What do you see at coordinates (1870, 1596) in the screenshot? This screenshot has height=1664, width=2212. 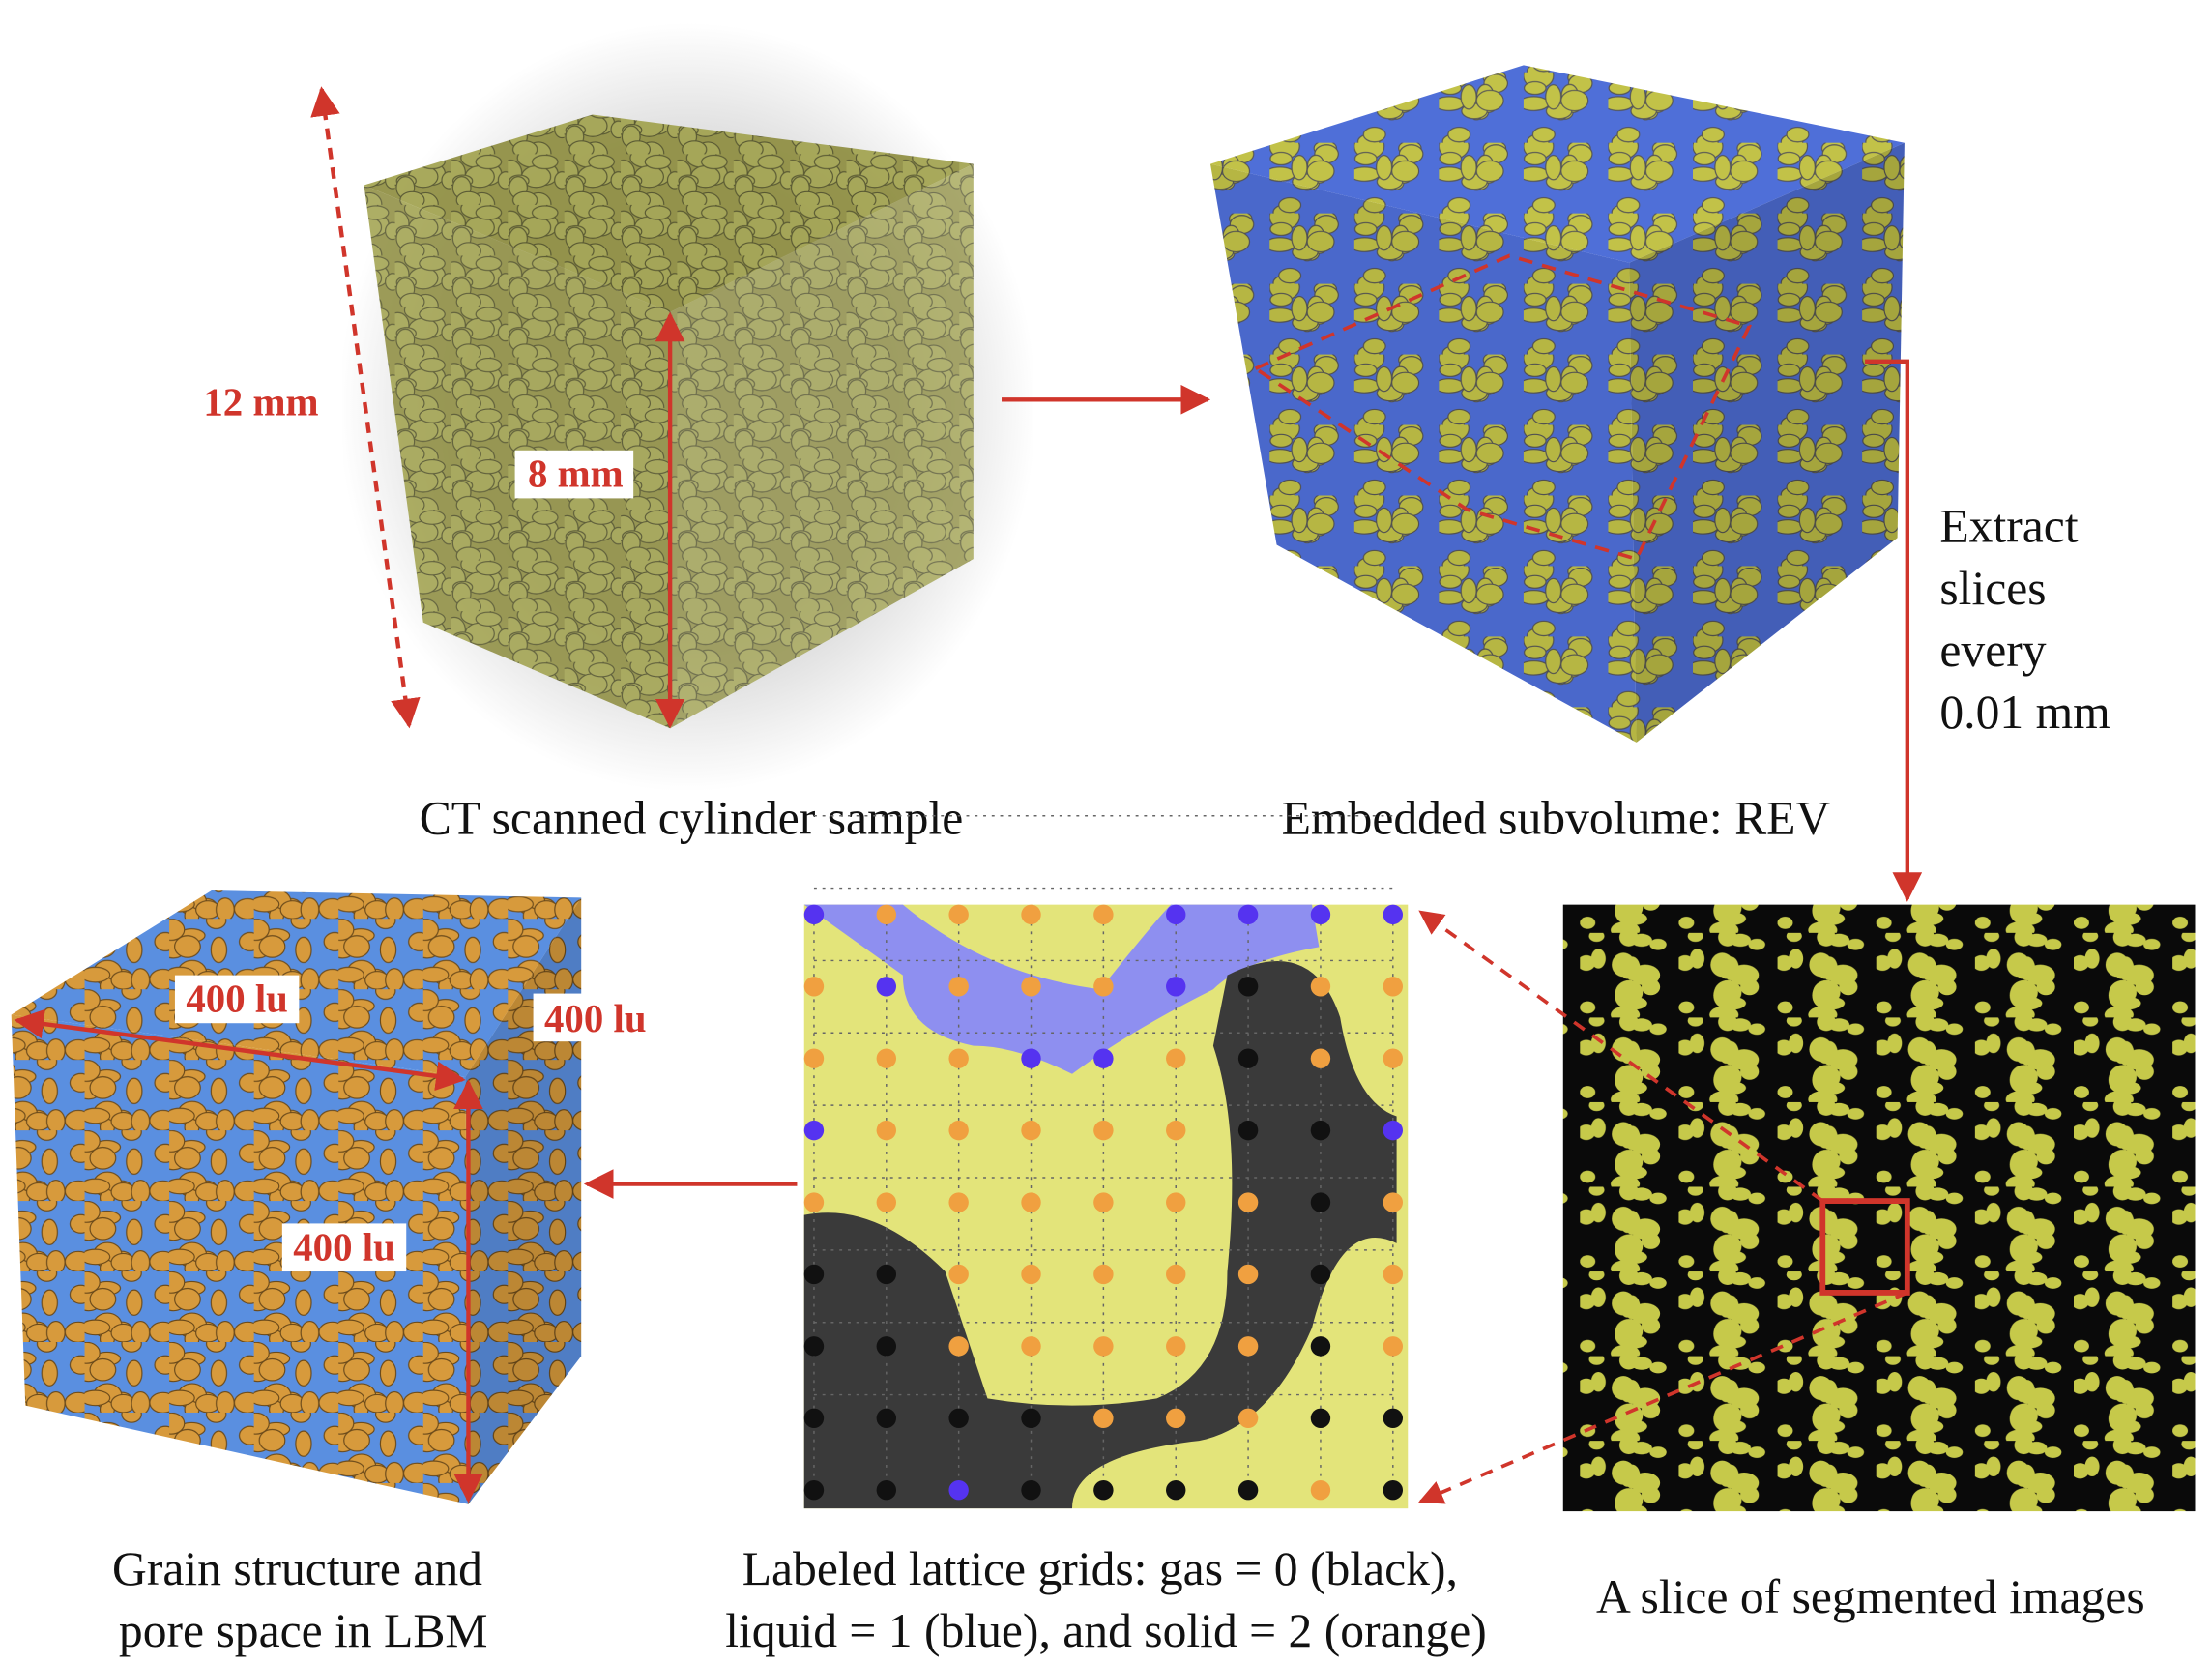 I see `caption: A slice of segmented images` at bounding box center [1870, 1596].